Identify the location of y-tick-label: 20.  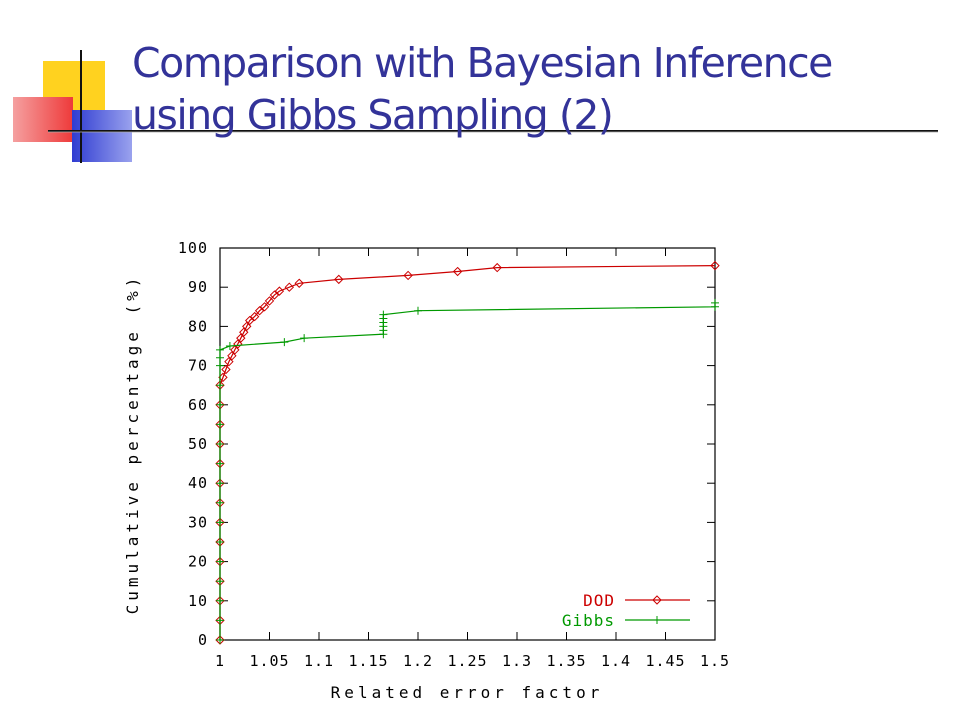
(198, 562).